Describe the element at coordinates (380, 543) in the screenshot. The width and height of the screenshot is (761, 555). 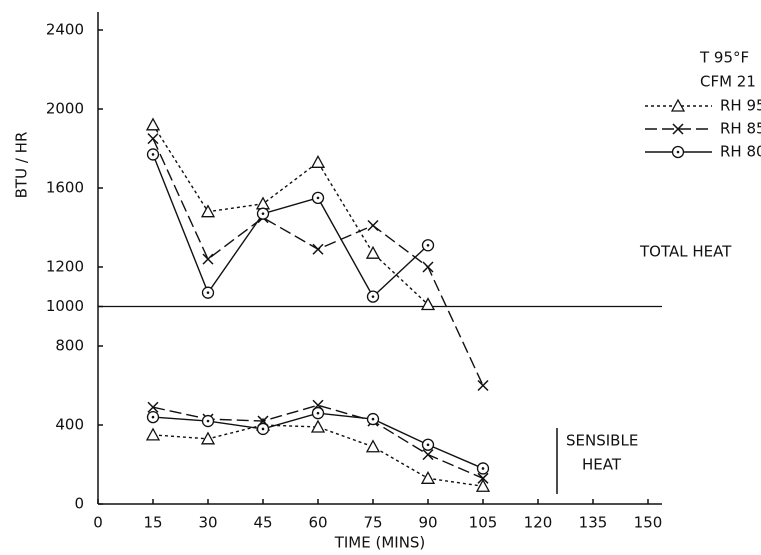
I see `x-axis-label: TIME (MINS)` at that location.